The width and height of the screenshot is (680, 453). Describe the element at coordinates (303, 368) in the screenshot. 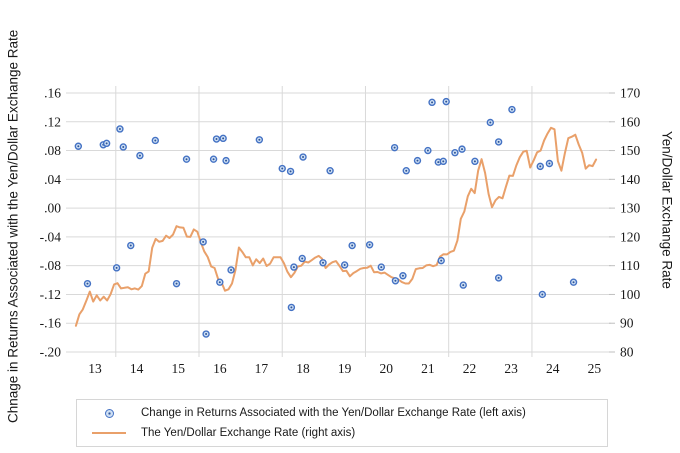

I see `x-axis-tick: 18` at that location.